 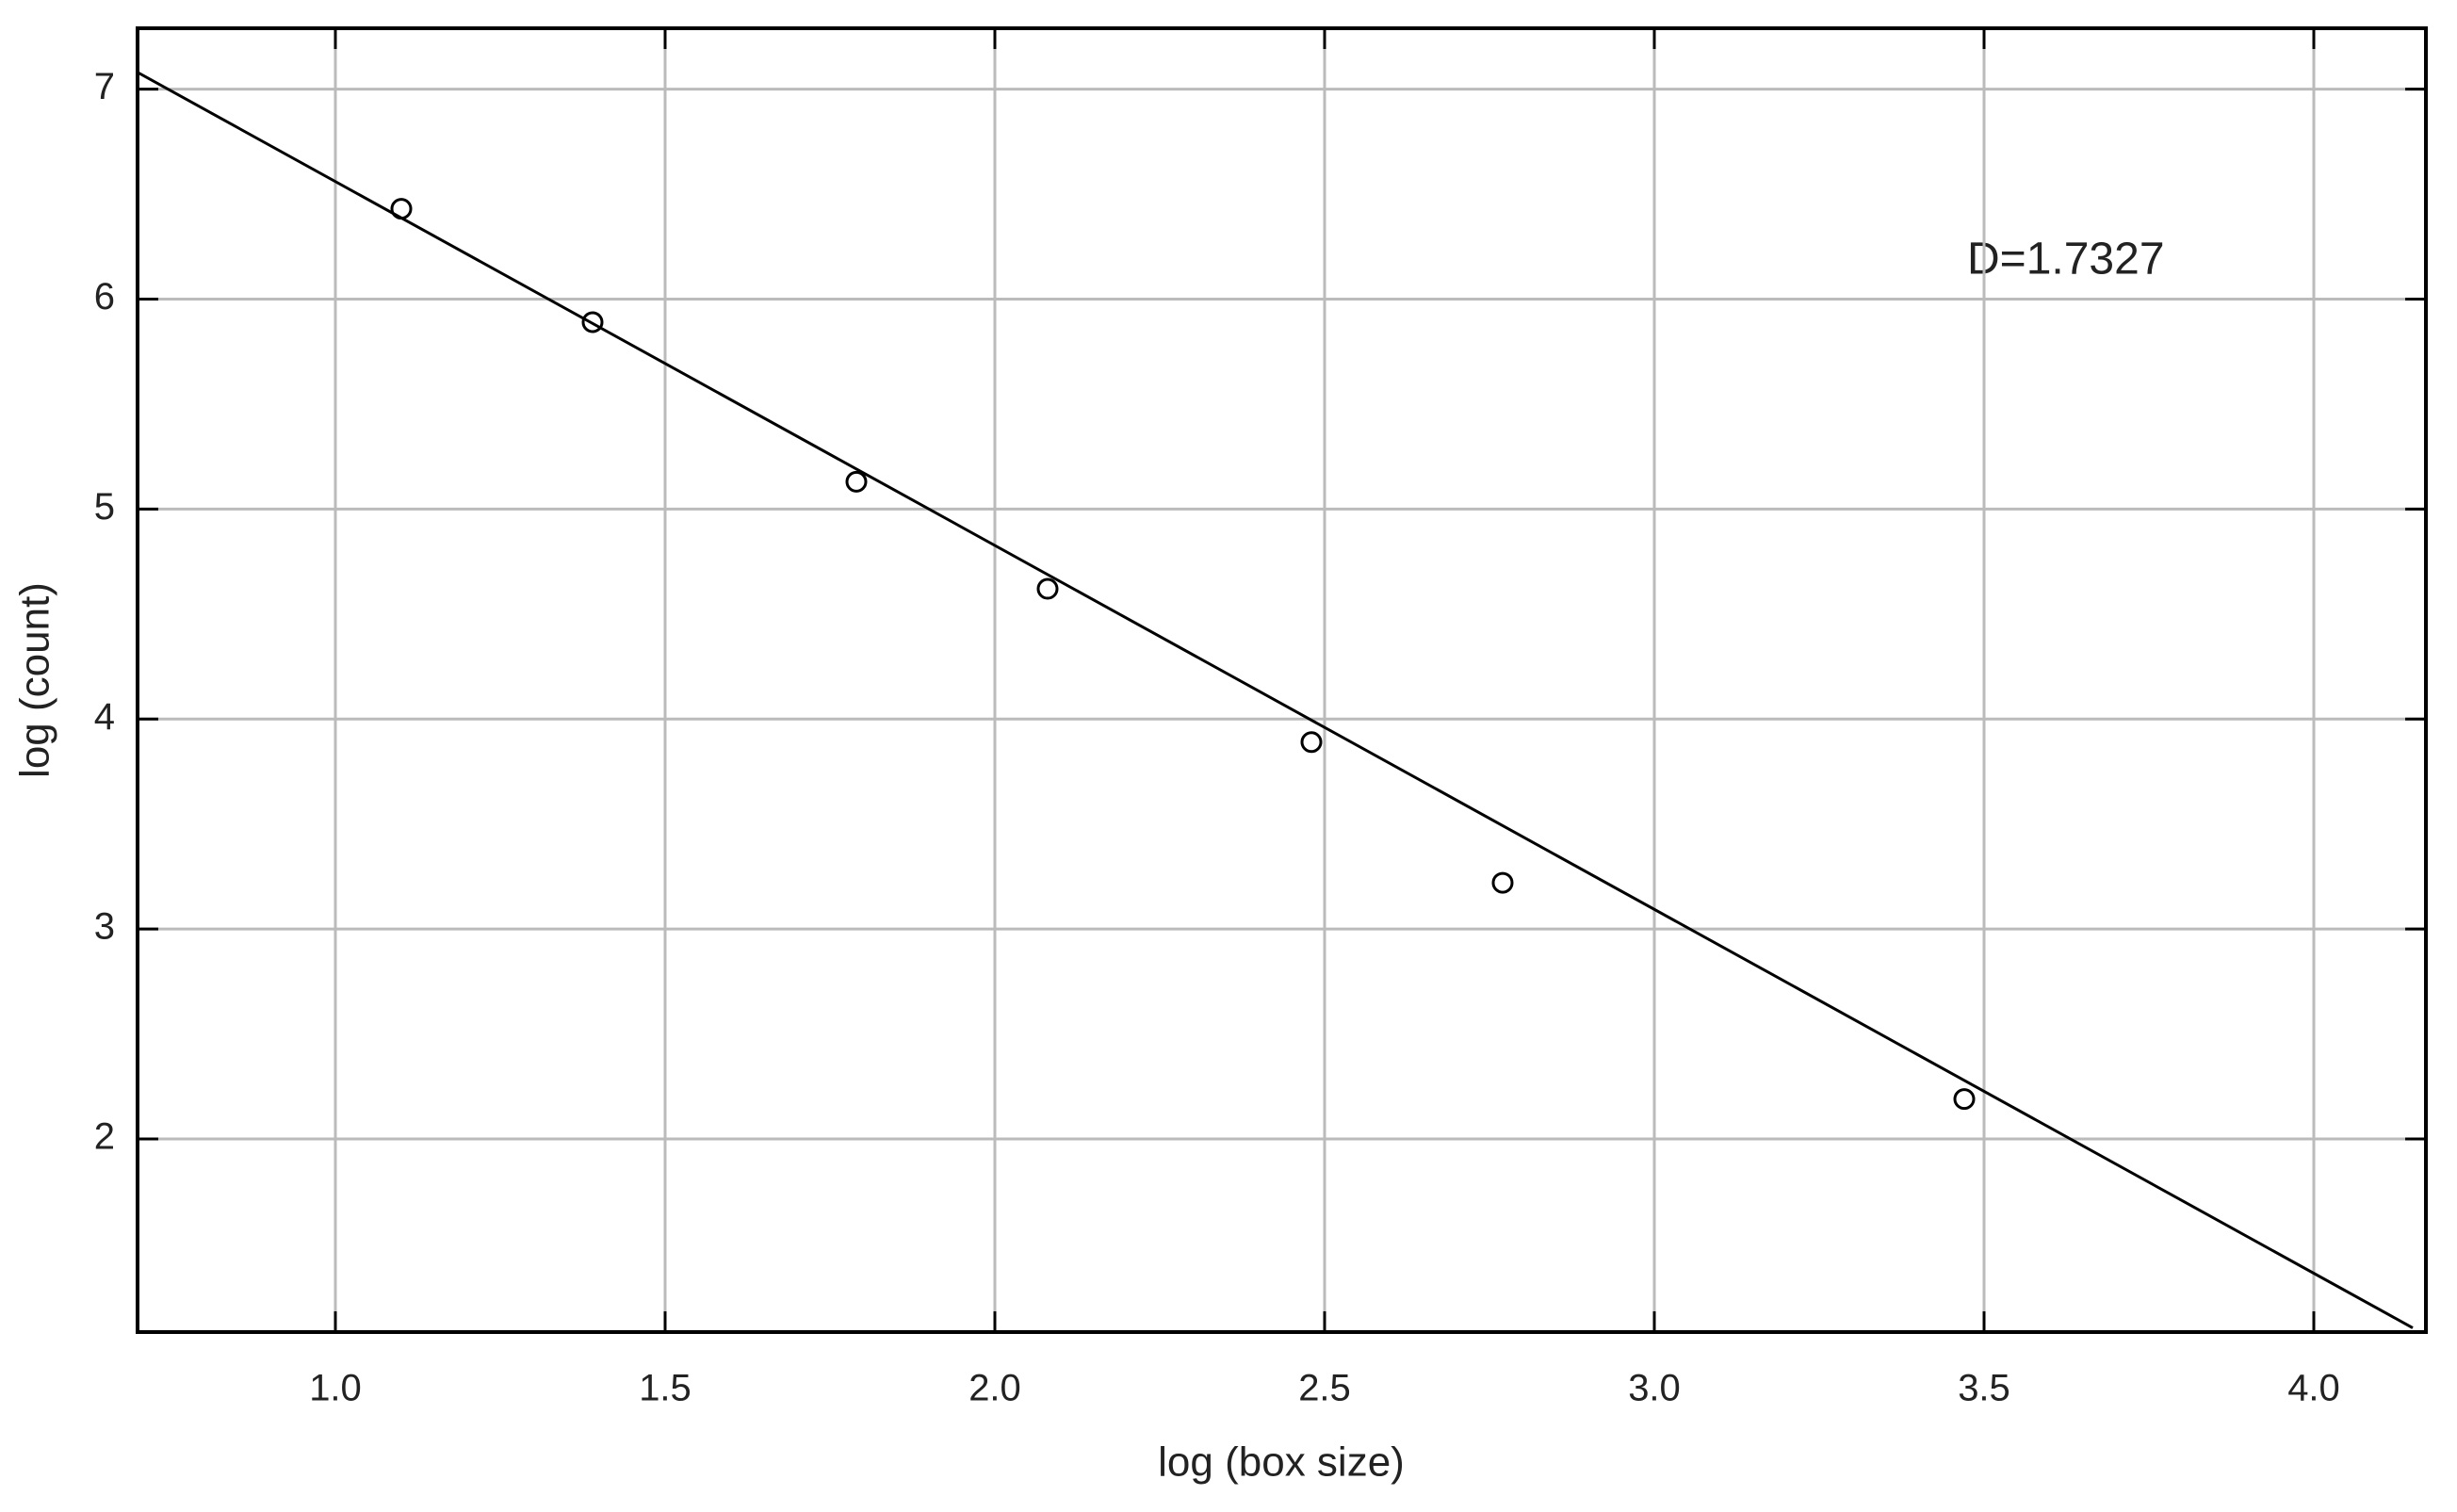 I want to click on y-axis-label: log (count), so click(x=35, y=680).